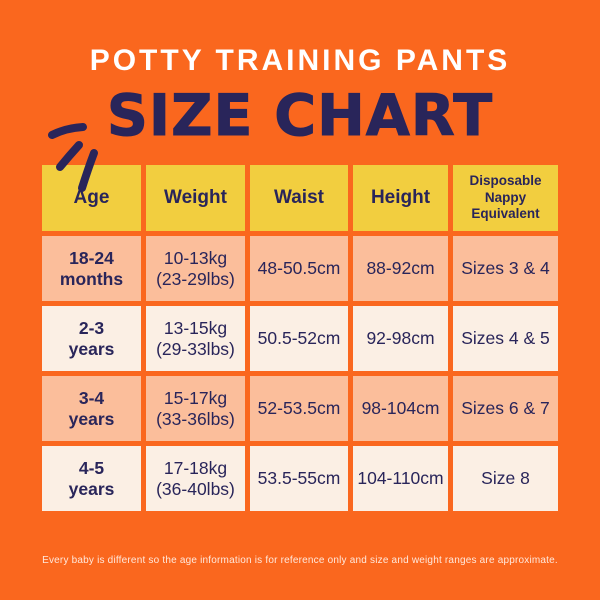 The width and height of the screenshot is (600, 600). I want to click on cell-waist: 52-53.5cm, so click(299, 408).